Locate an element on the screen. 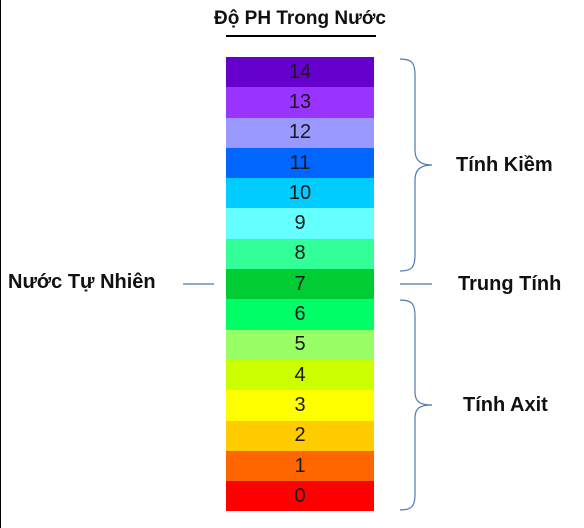 The width and height of the screenshot is (584, 528). label-basic: Tính Kiềm is located at coordinates (504, 165).